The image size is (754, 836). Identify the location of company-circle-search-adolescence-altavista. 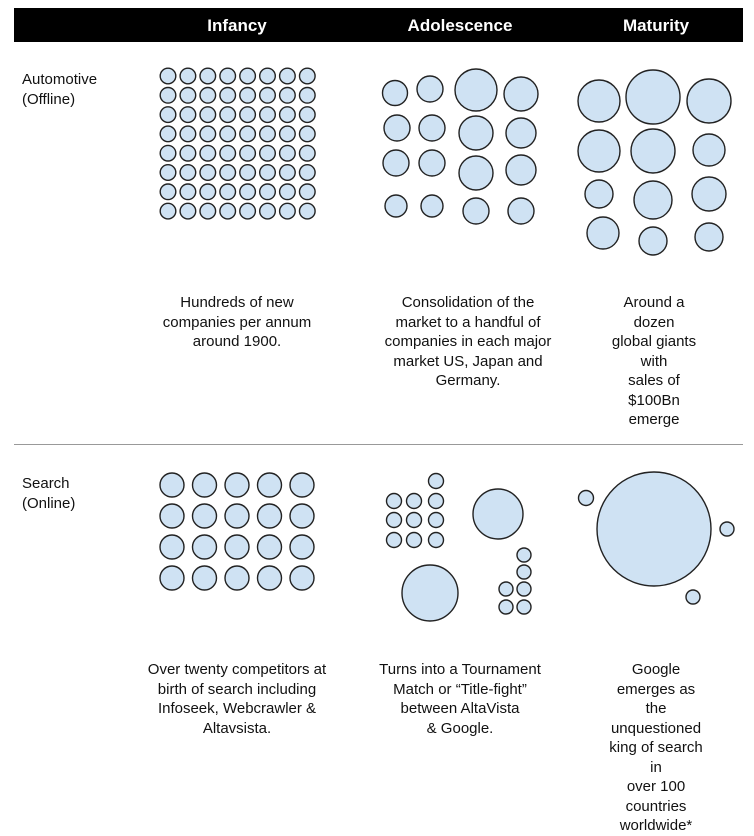
(430, 593).